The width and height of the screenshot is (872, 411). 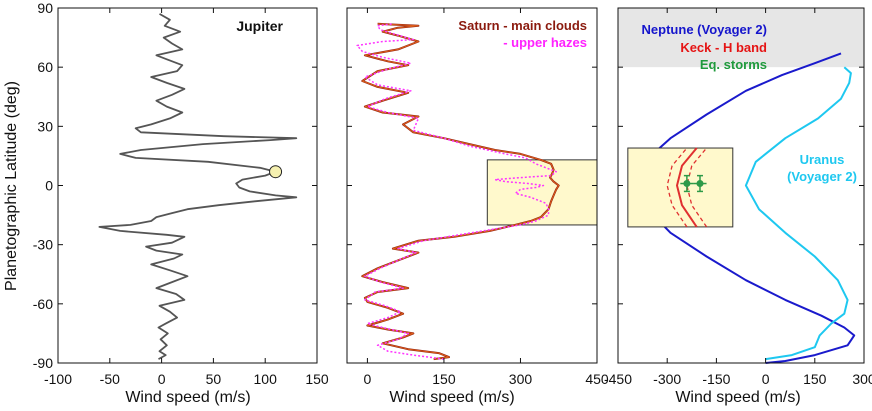 I want to click on keck-profile-error-high, so click(x=697, y=187).